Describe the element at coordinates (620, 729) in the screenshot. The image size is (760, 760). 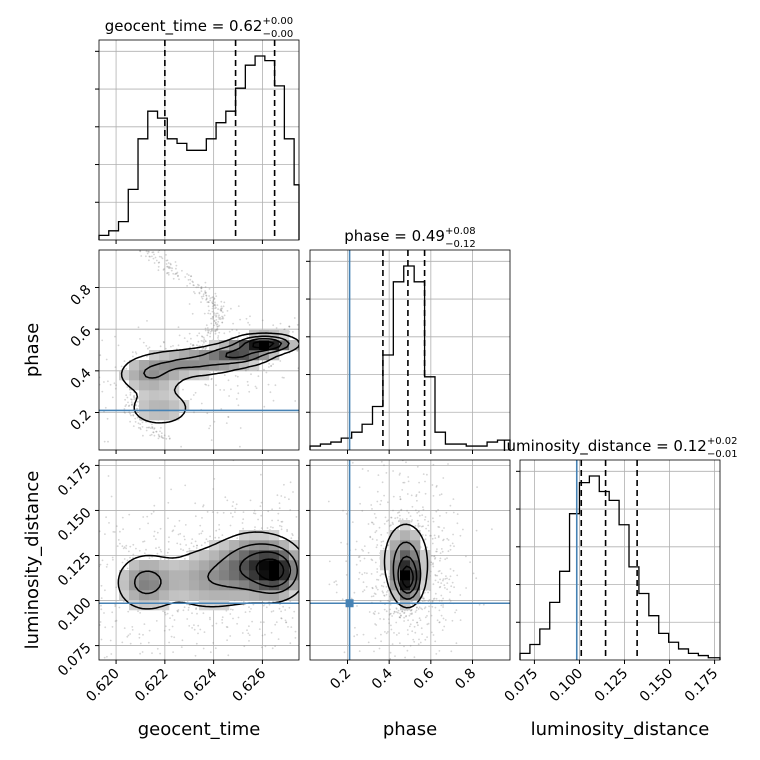
I see `x-axis-label-luminosity_distance: luminosity_distance` at that location.